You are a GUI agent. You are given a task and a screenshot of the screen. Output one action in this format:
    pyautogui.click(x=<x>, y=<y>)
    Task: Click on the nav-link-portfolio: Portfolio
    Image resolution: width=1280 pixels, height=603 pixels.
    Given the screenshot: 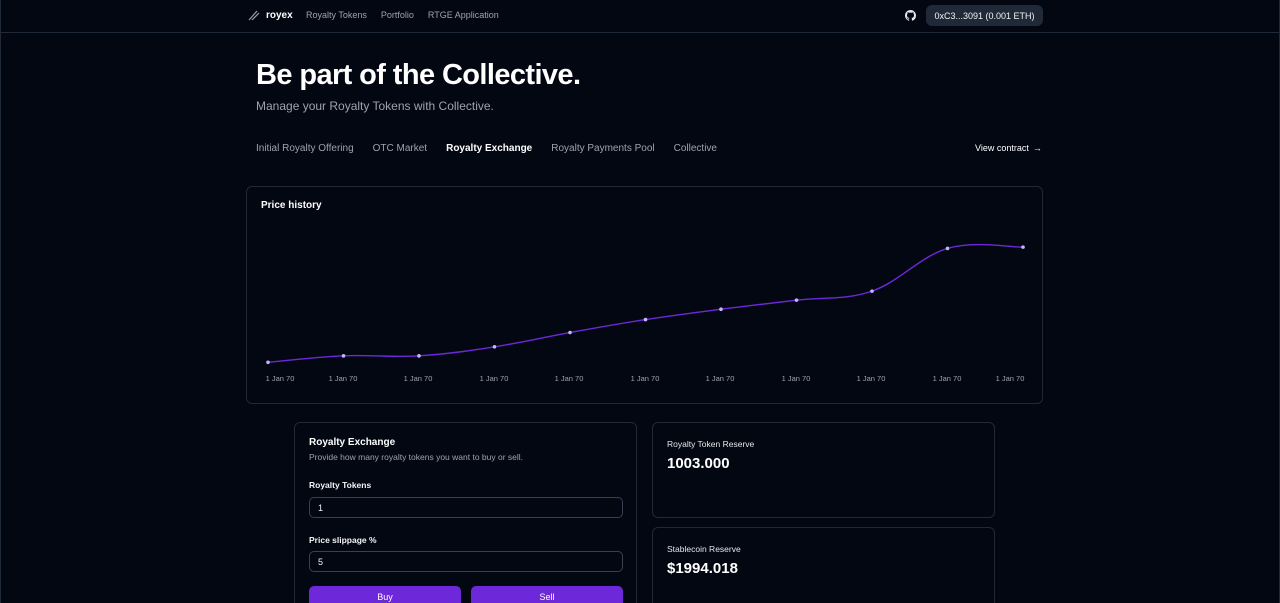 What is the action you would take?
    pyautogui.click(x=397, y=15)
    